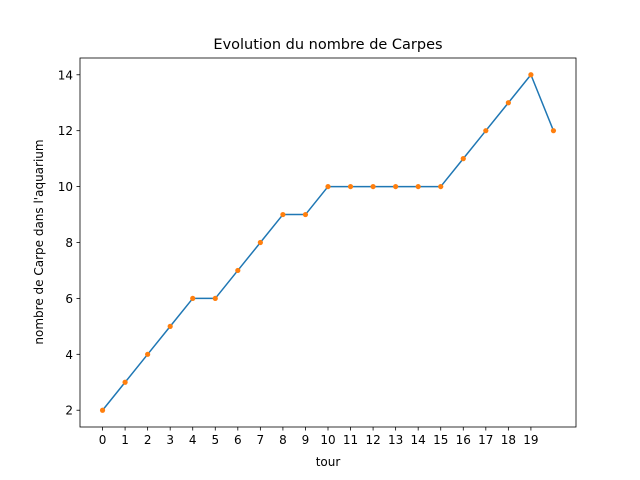 This screenshot has height=480, width=640. I want to click on x-tick-label: 2, so click(148, 440).